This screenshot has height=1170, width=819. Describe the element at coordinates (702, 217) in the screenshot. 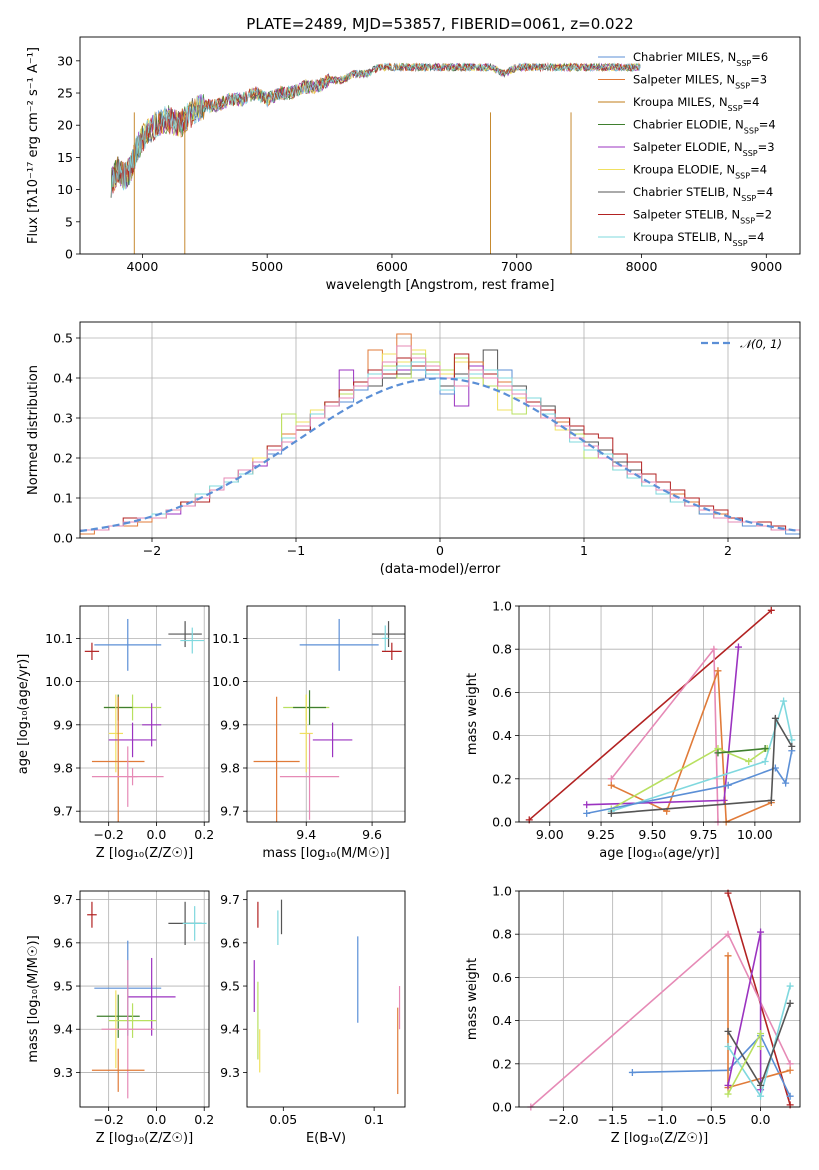

I see `legend-entry: Salpeter STELIB, NSSP=2` at that location.